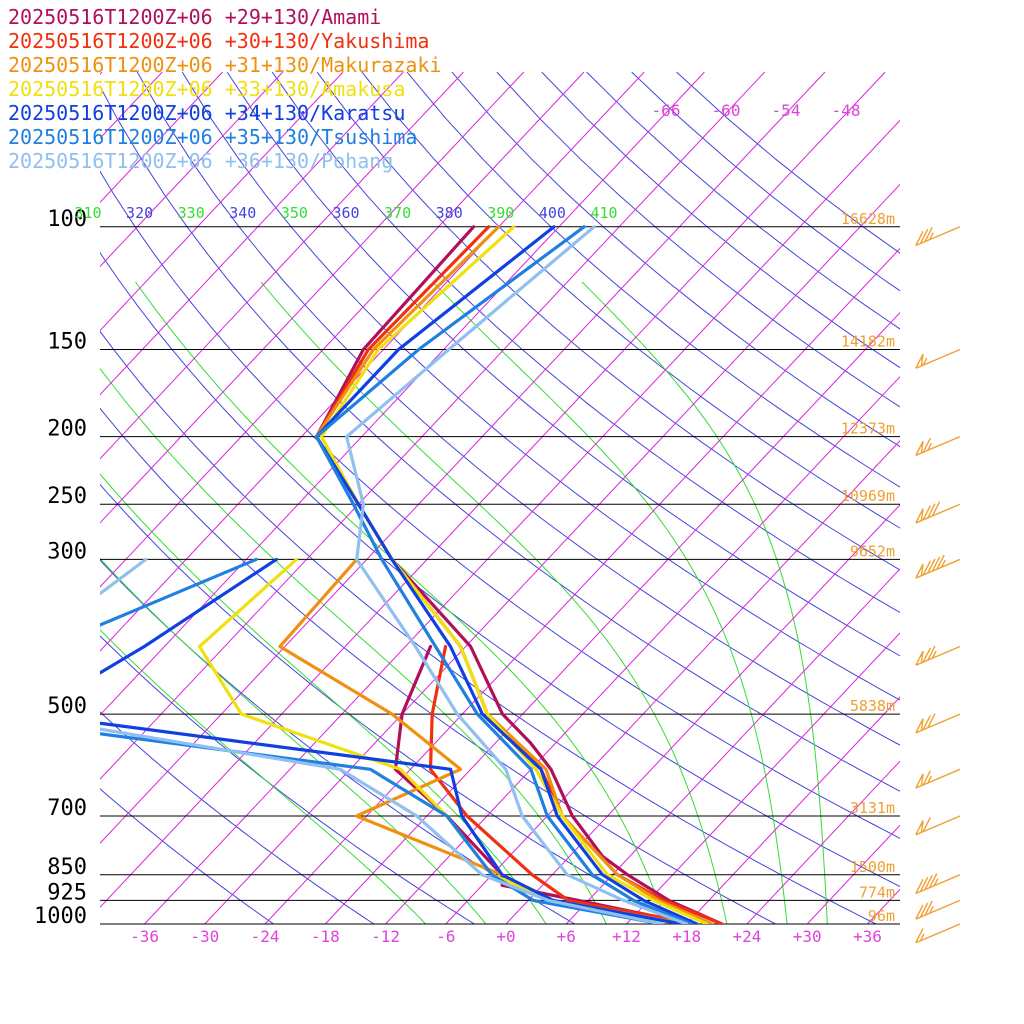  I want to click on upper-isotherm-label: -66, so click(666, 110).